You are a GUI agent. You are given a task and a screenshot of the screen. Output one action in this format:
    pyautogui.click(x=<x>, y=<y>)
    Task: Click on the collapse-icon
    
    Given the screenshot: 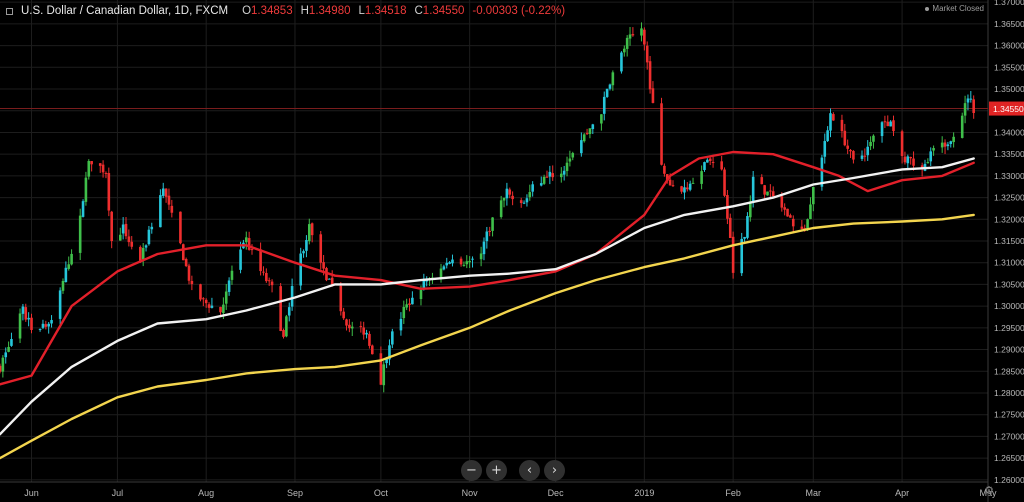 What is the action you would take?
    pyautogui.click(x=9, y=11)
    